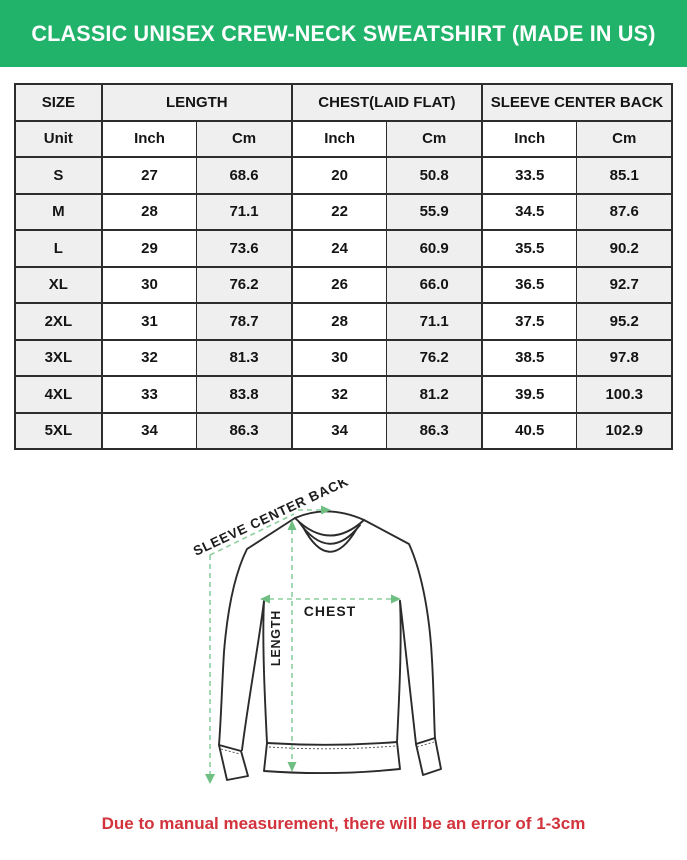 The height and width of the screenshot is (860, 687). I want to click on sweatshirt-line-art: SLEEVE CENTER BACK CHEST LENGTH, so click(316, 632).